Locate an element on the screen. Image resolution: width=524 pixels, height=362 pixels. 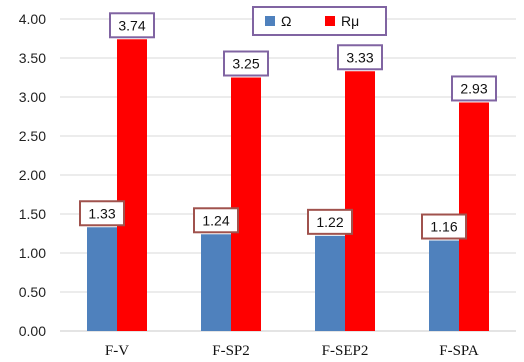
x-tick-label: F-SEP2 is located at coordinates (345, 351).